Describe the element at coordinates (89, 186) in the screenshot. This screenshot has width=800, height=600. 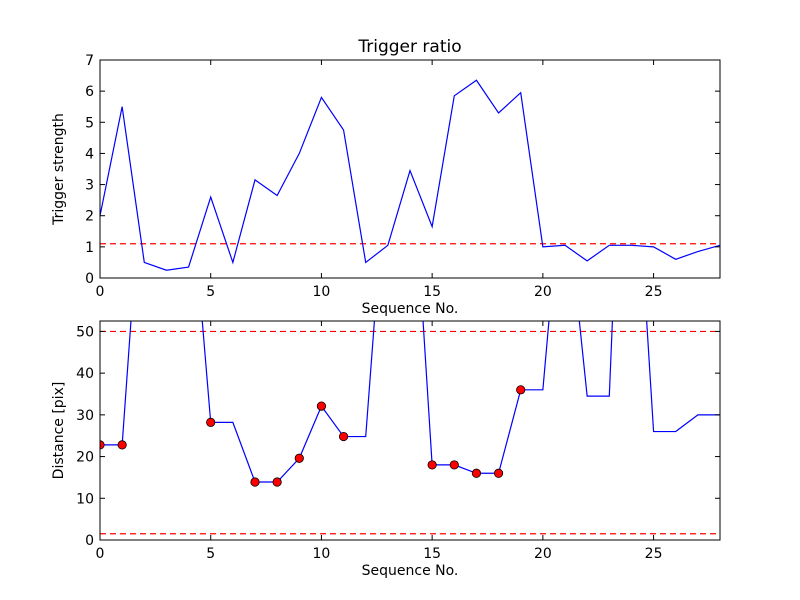
I see `y-tick-label: 3` at that location.